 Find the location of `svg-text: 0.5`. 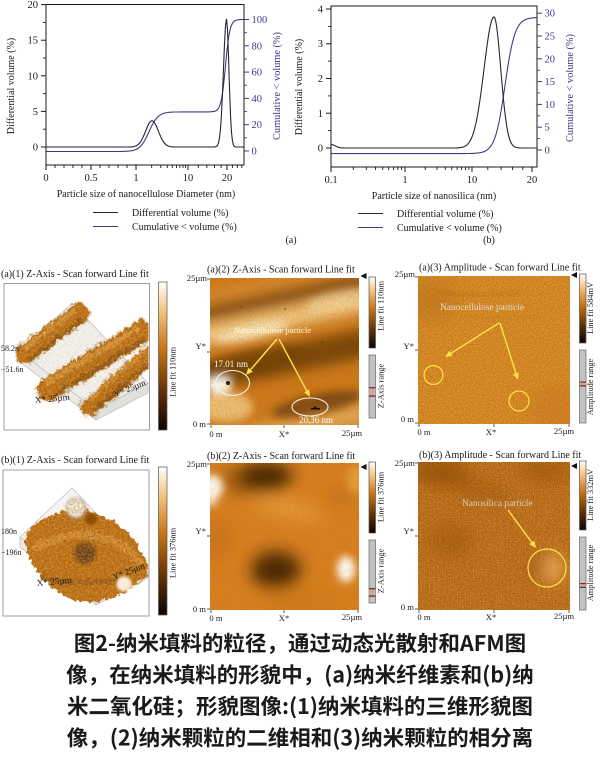

svg-text: 0.5 is located at coordinates (90, 178).